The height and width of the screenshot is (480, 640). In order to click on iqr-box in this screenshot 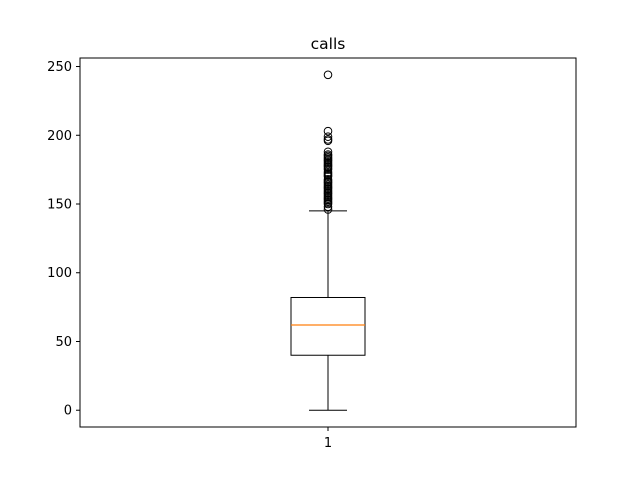, I will do `click(328, 326)`.